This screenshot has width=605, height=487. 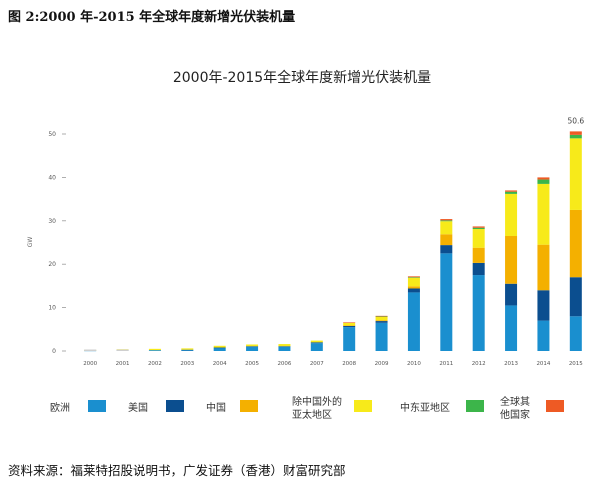 What do you see at coordinates (446, 228) in the screenshot?
I see `bar-2011-apac` at bounding box center [446, 228].